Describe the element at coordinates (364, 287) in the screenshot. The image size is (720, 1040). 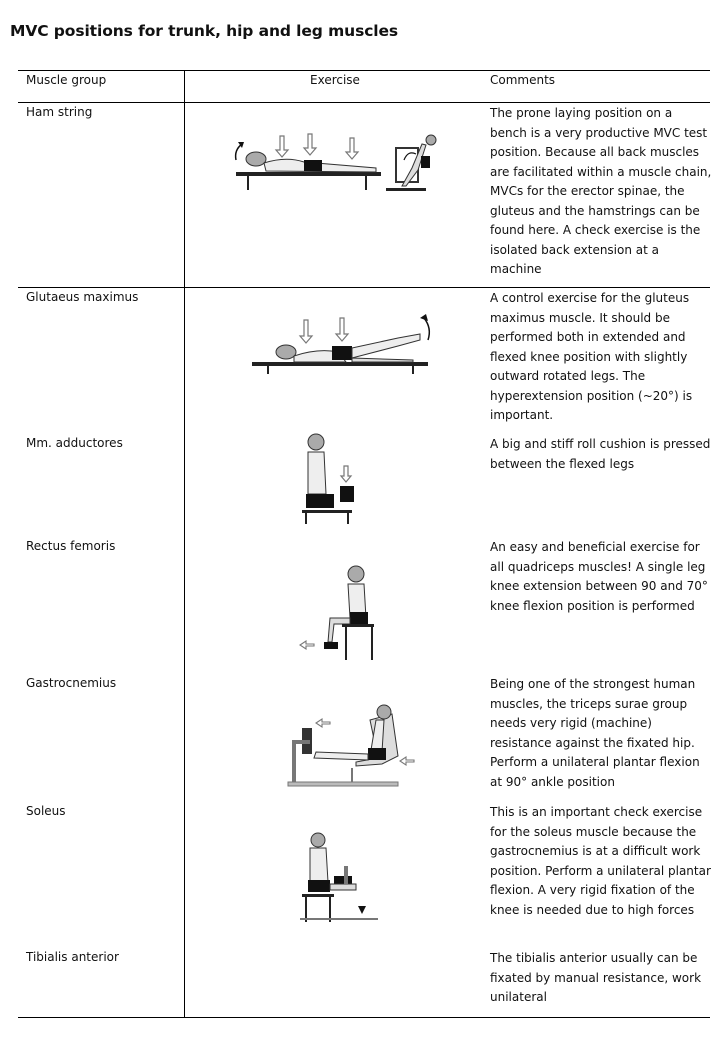
I see `row-rule` at that location.